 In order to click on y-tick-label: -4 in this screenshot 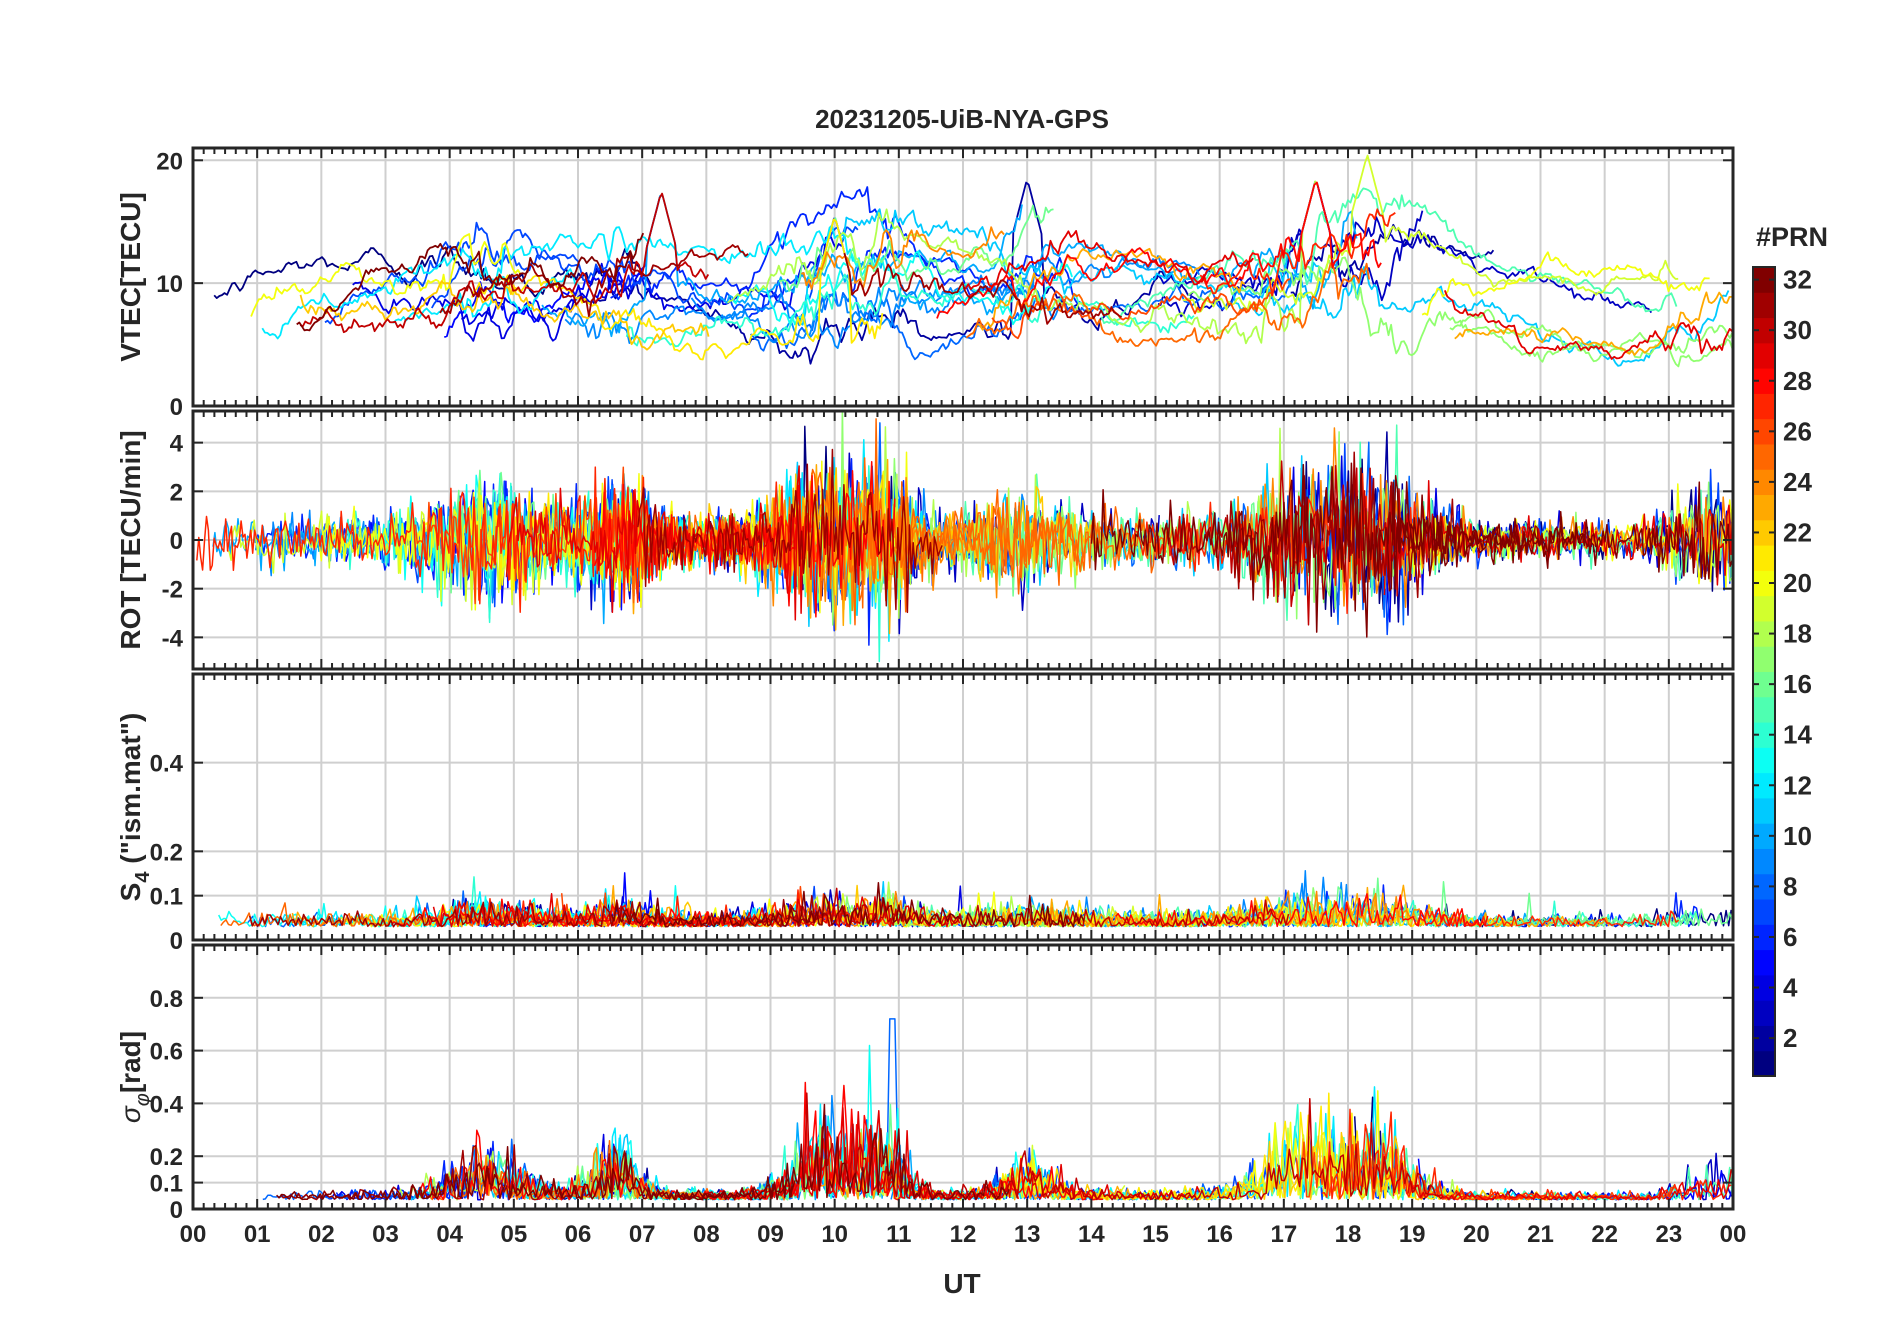, I will do `click(173, 638)`.